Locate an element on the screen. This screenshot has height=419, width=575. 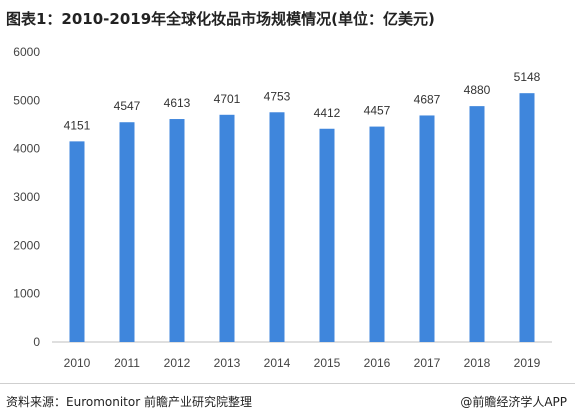
y-tick-label: 1000 is located at coordinates (26, 294).